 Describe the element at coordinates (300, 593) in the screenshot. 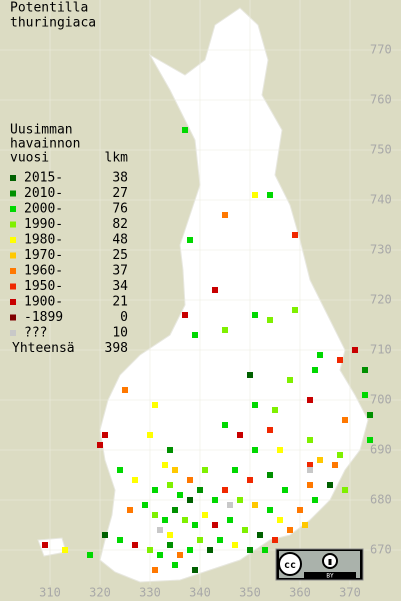

I see `easting-label: 360` at that location.